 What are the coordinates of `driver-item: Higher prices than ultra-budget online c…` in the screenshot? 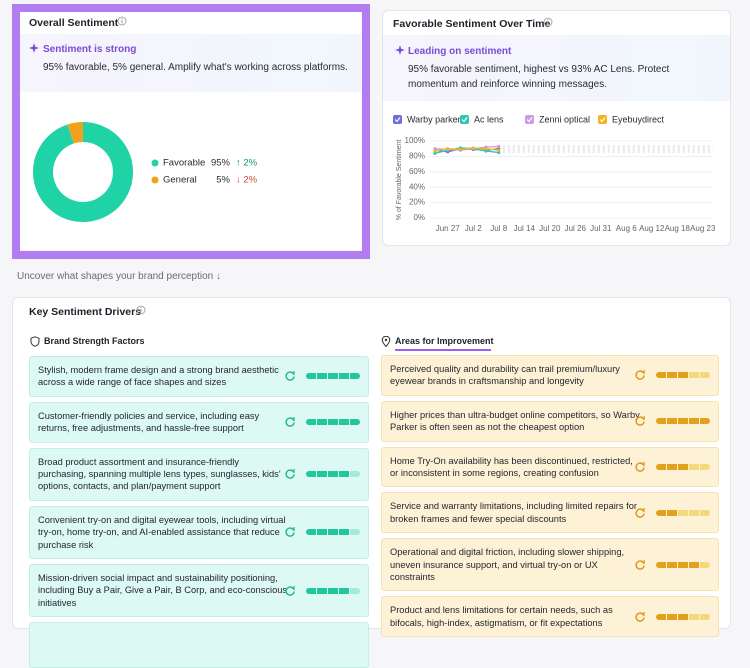 It's located at (550, 421).